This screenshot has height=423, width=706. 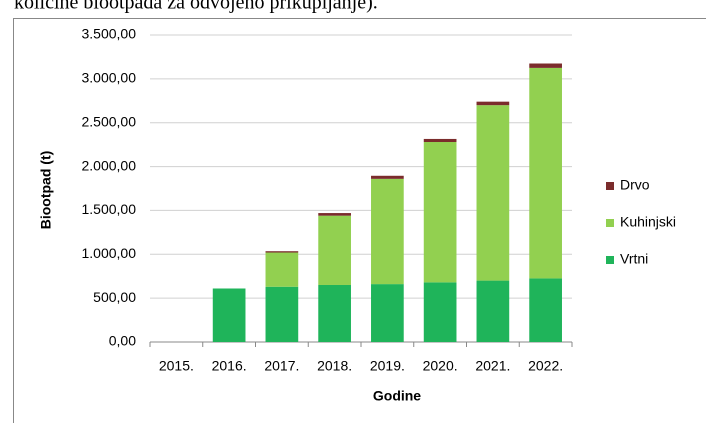 What do you see at coordinates (114, 297) in the screenshot?
I see `y-tick-label: 500,00` at bounding box center [114, 297].